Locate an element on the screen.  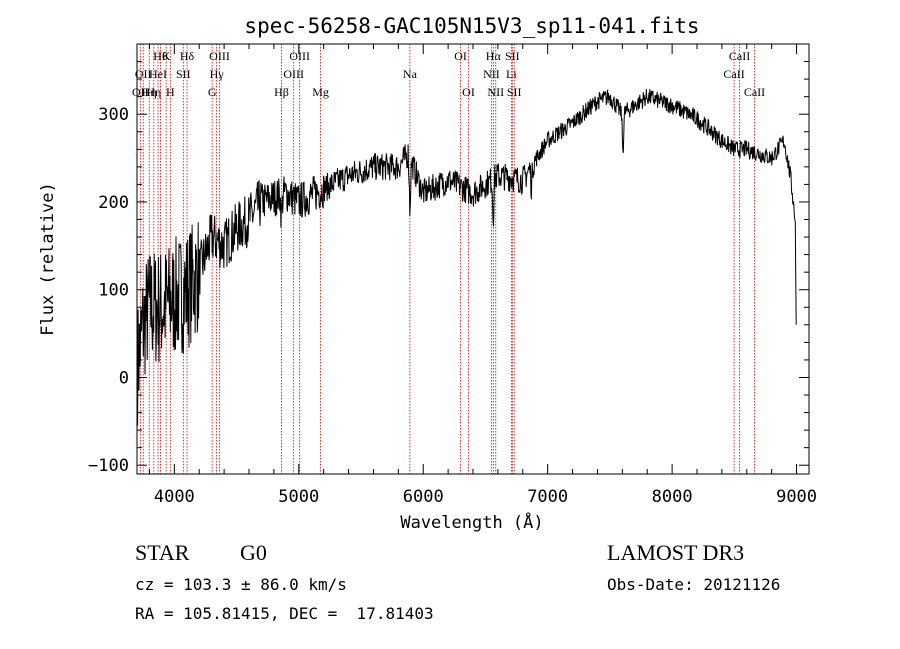
survey-name: LAMOST DR3 is located at coordinates (675, 552).